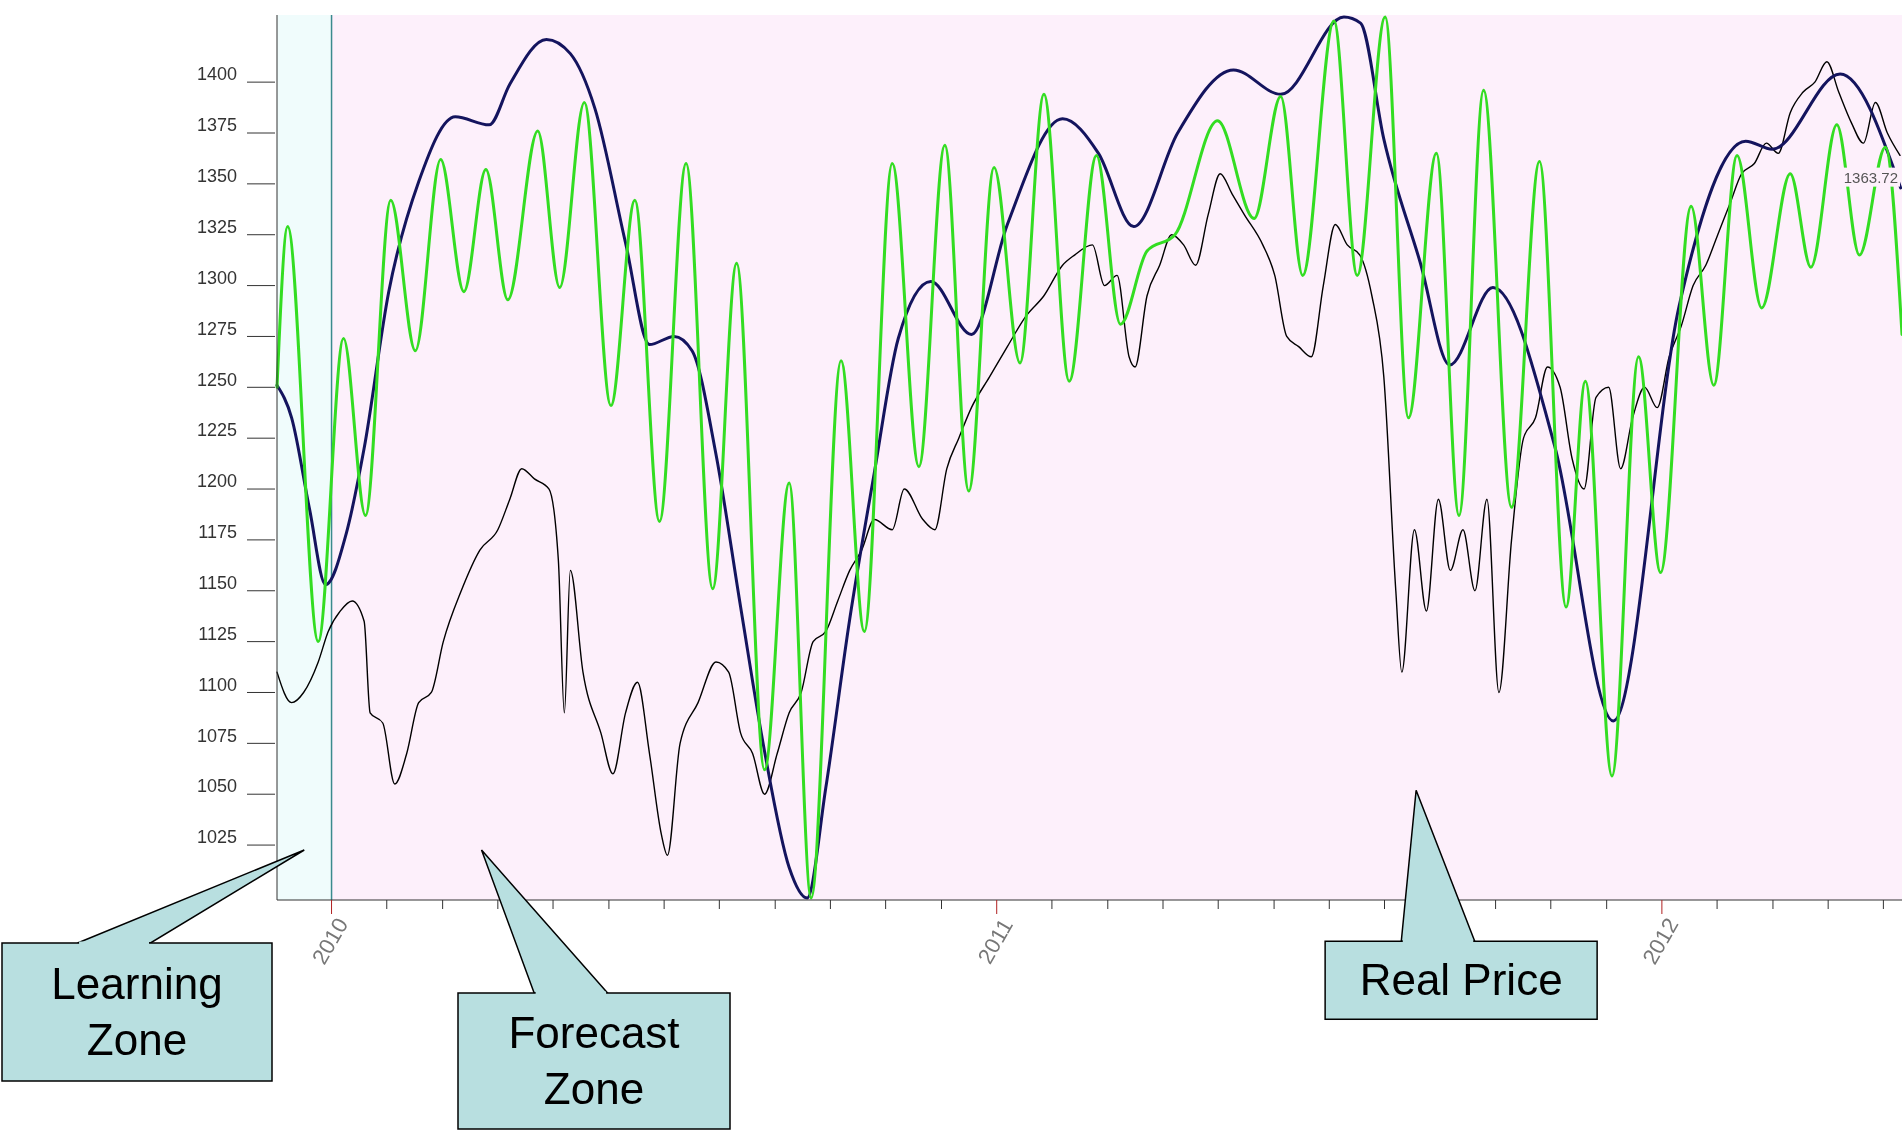  Describe the element at coordinates (217, 684) in the screenshot. I see `y-tick-label: 1100` at that location.